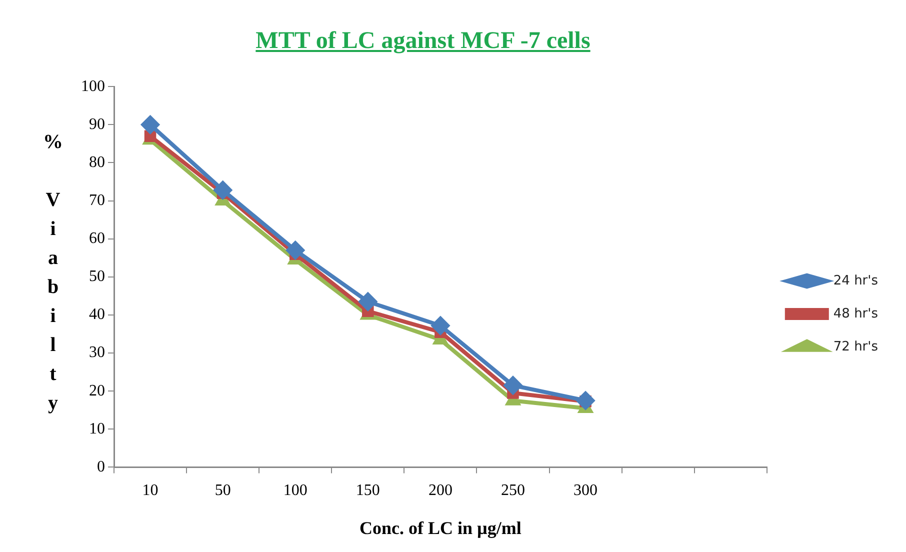  Describe the element at coordinates (53, 272) in the screenshot. I see `text: % Viabilty` at that location.